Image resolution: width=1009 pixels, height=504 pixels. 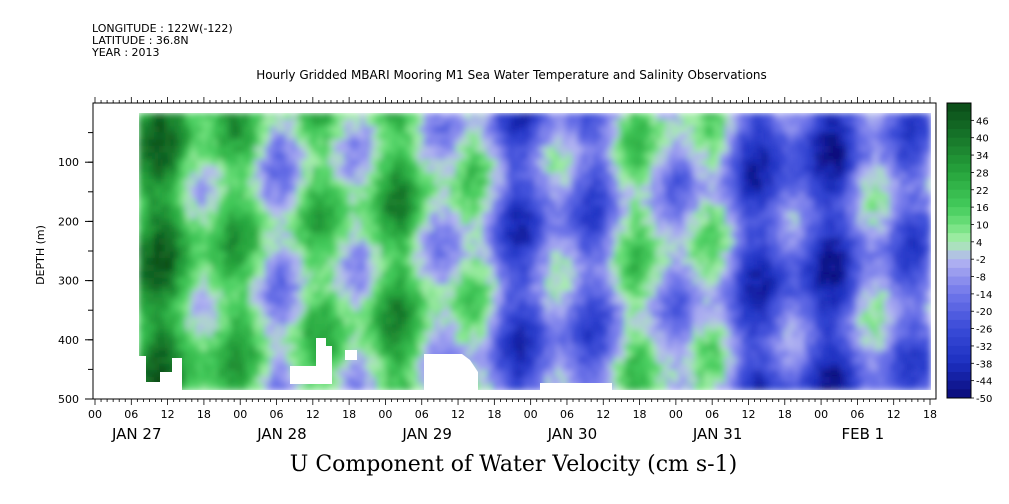 What do you see at coordinates (981, 260) in the screenshot?
I see `colorbar-label: -2` at bounding box center [981, 260].